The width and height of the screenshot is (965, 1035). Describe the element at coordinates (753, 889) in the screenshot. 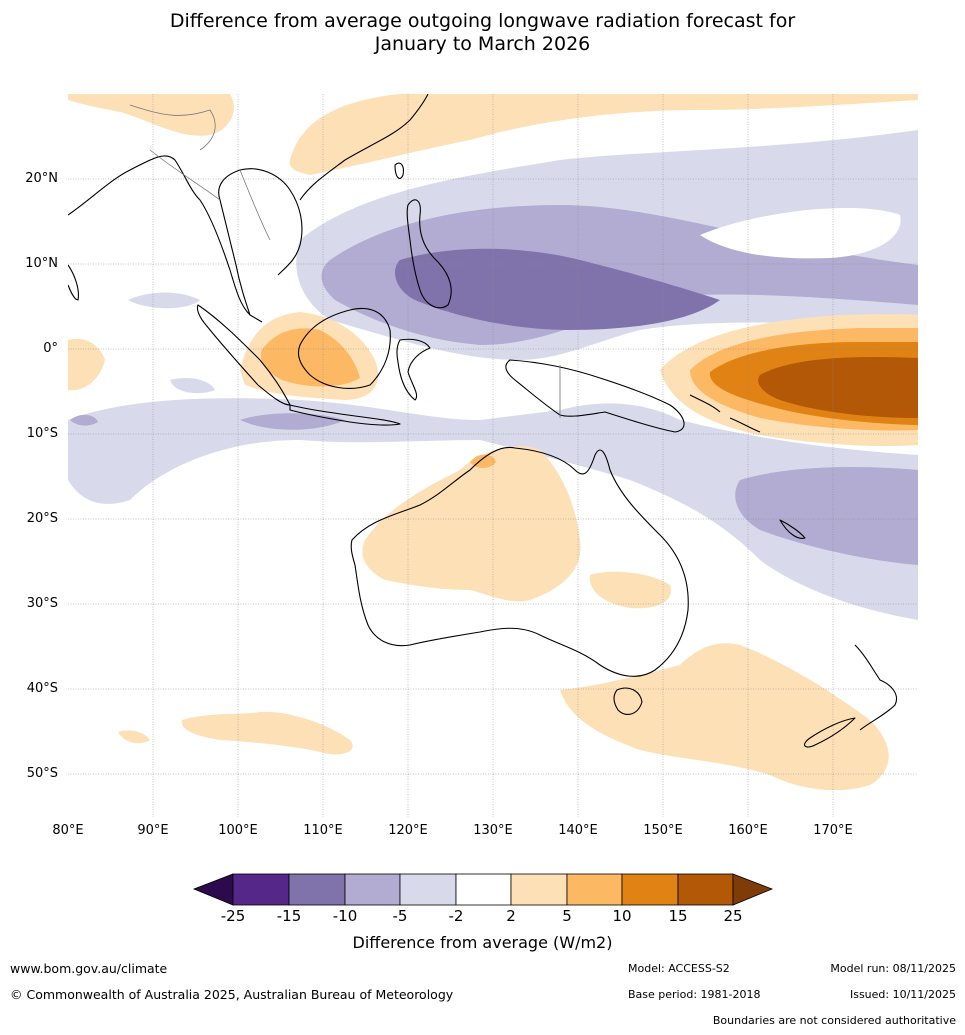

I see `colorbar-extend-high` at that location.